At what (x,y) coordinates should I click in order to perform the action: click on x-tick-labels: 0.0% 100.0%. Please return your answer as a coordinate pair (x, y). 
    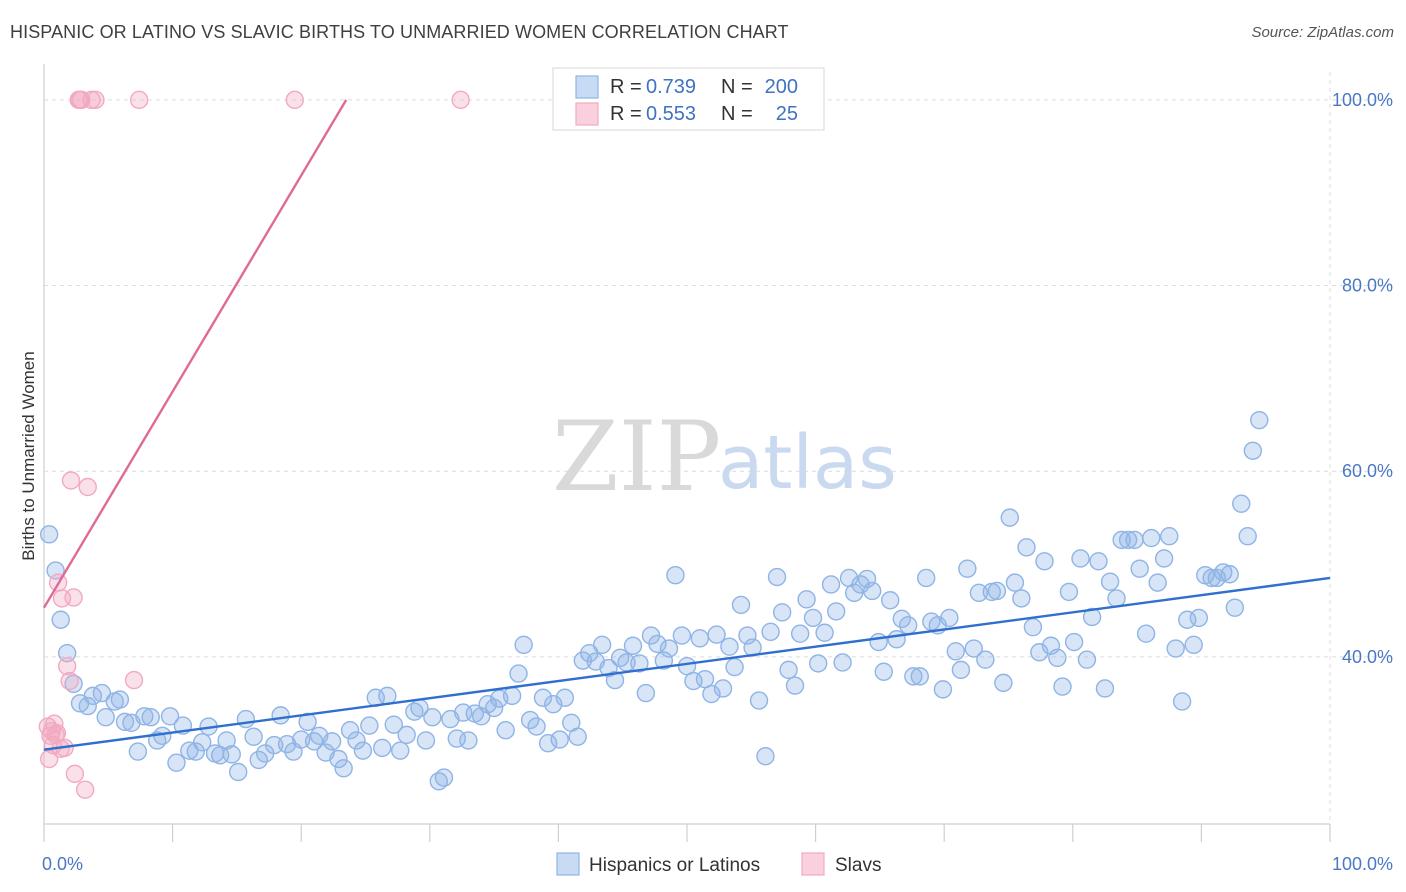
    Looking at the image, I should click on (717, 864).